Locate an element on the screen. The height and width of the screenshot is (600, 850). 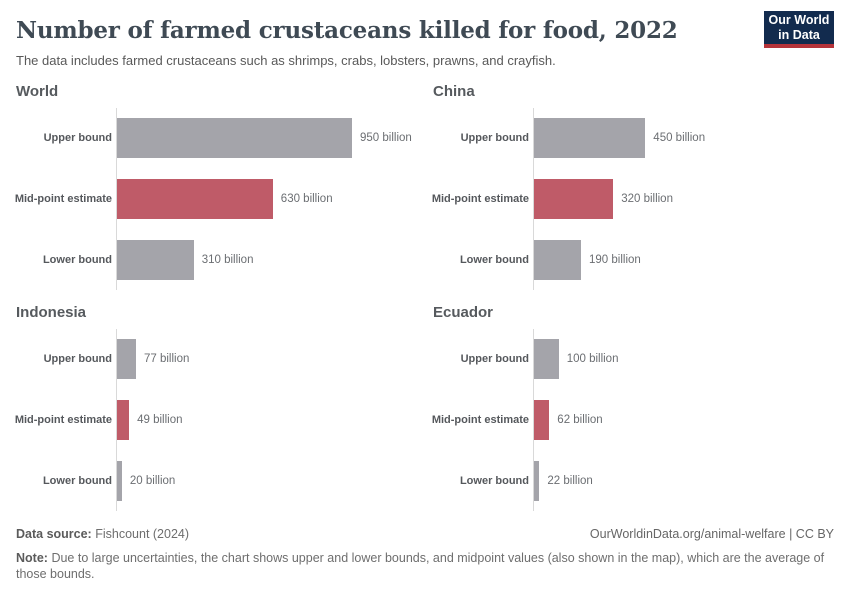
value-label: 950 billion is located at coordinates (386, 138).